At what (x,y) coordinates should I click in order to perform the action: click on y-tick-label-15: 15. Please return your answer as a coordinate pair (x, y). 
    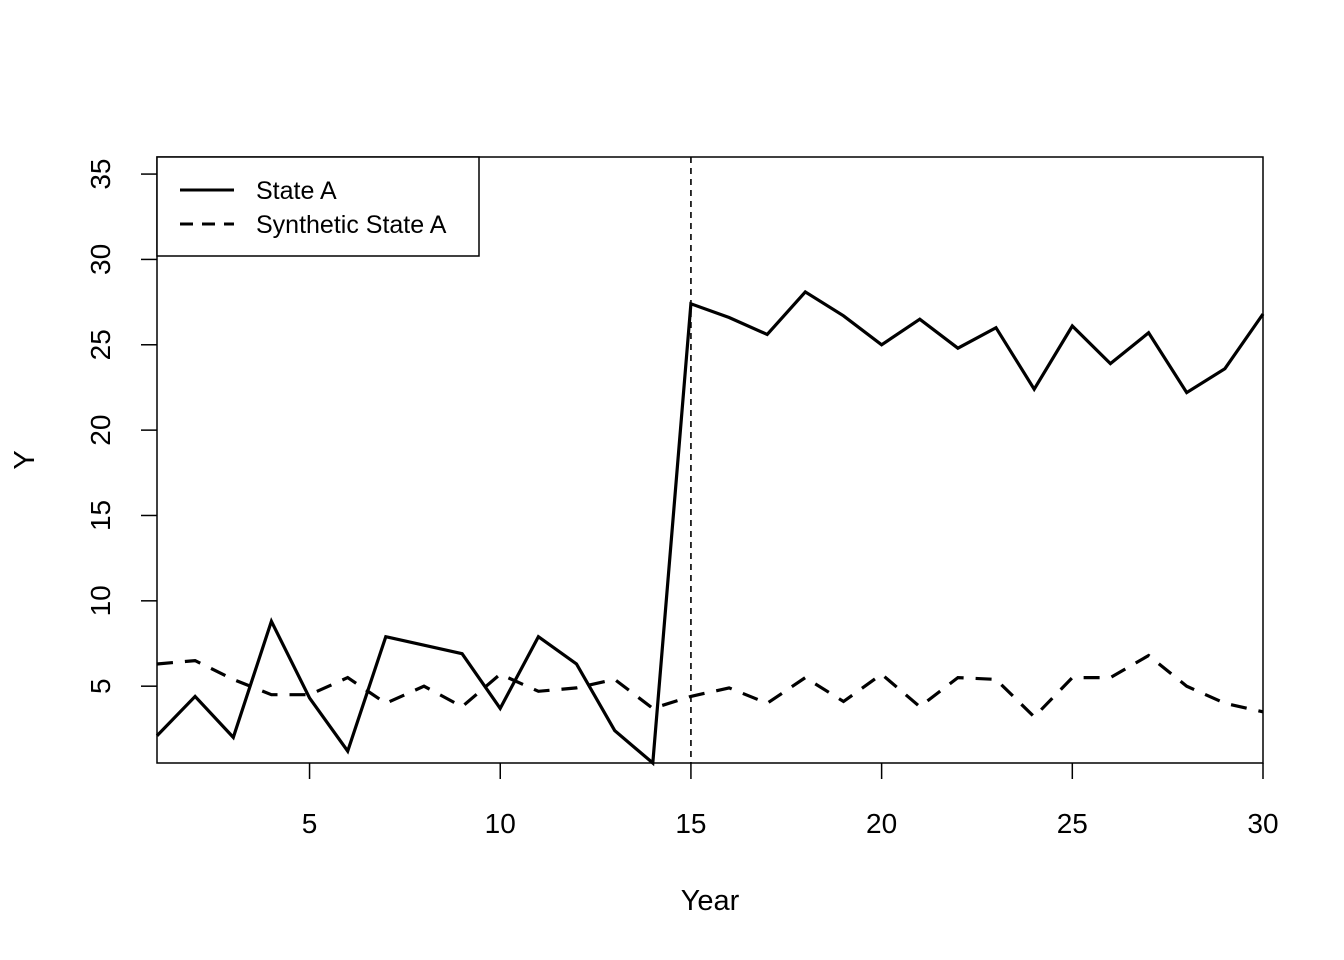
    Looking at the image, I should click on (100, 515).